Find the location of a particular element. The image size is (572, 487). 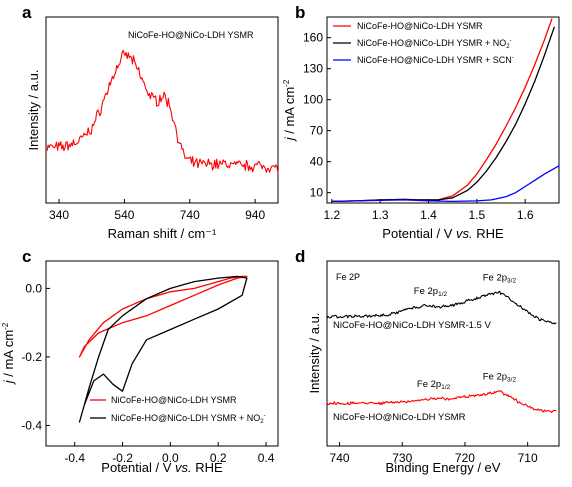

x-ticks: 740 730 720 710 is located at coordinates (434, 453).